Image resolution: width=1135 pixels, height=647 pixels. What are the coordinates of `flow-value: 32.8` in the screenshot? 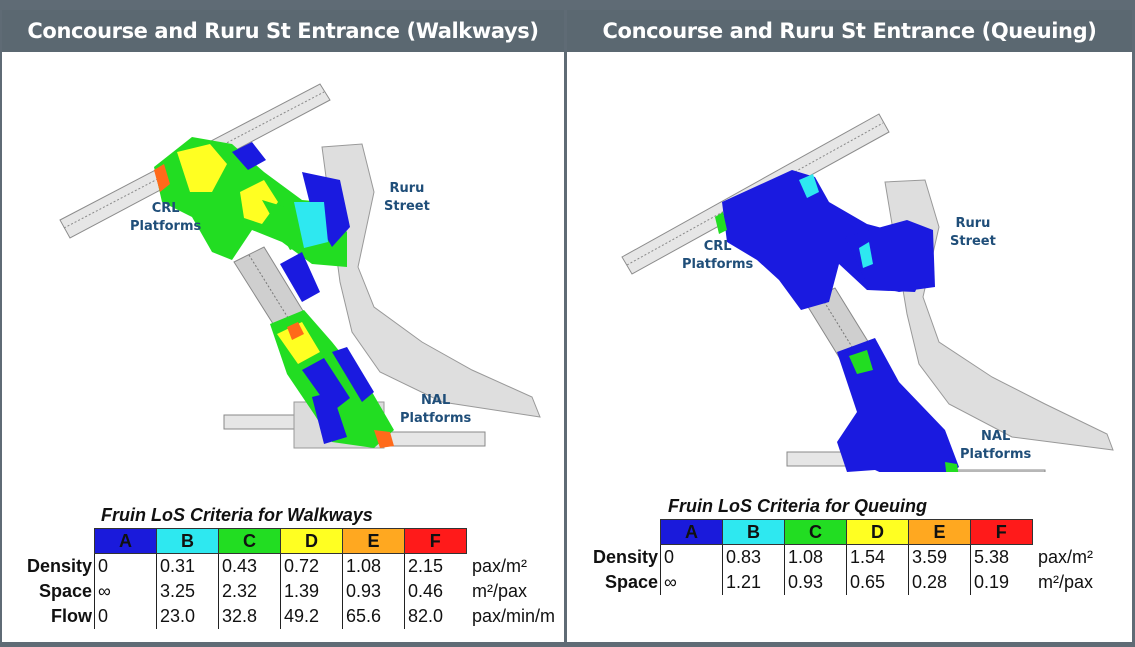 It's located at (249, 616).